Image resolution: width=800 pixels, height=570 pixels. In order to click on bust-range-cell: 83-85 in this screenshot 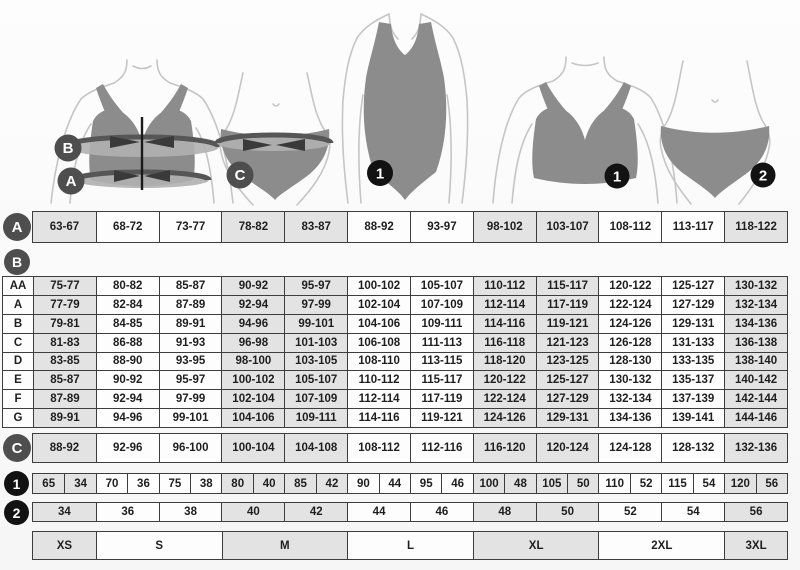, I will do `click(64, 361)`.